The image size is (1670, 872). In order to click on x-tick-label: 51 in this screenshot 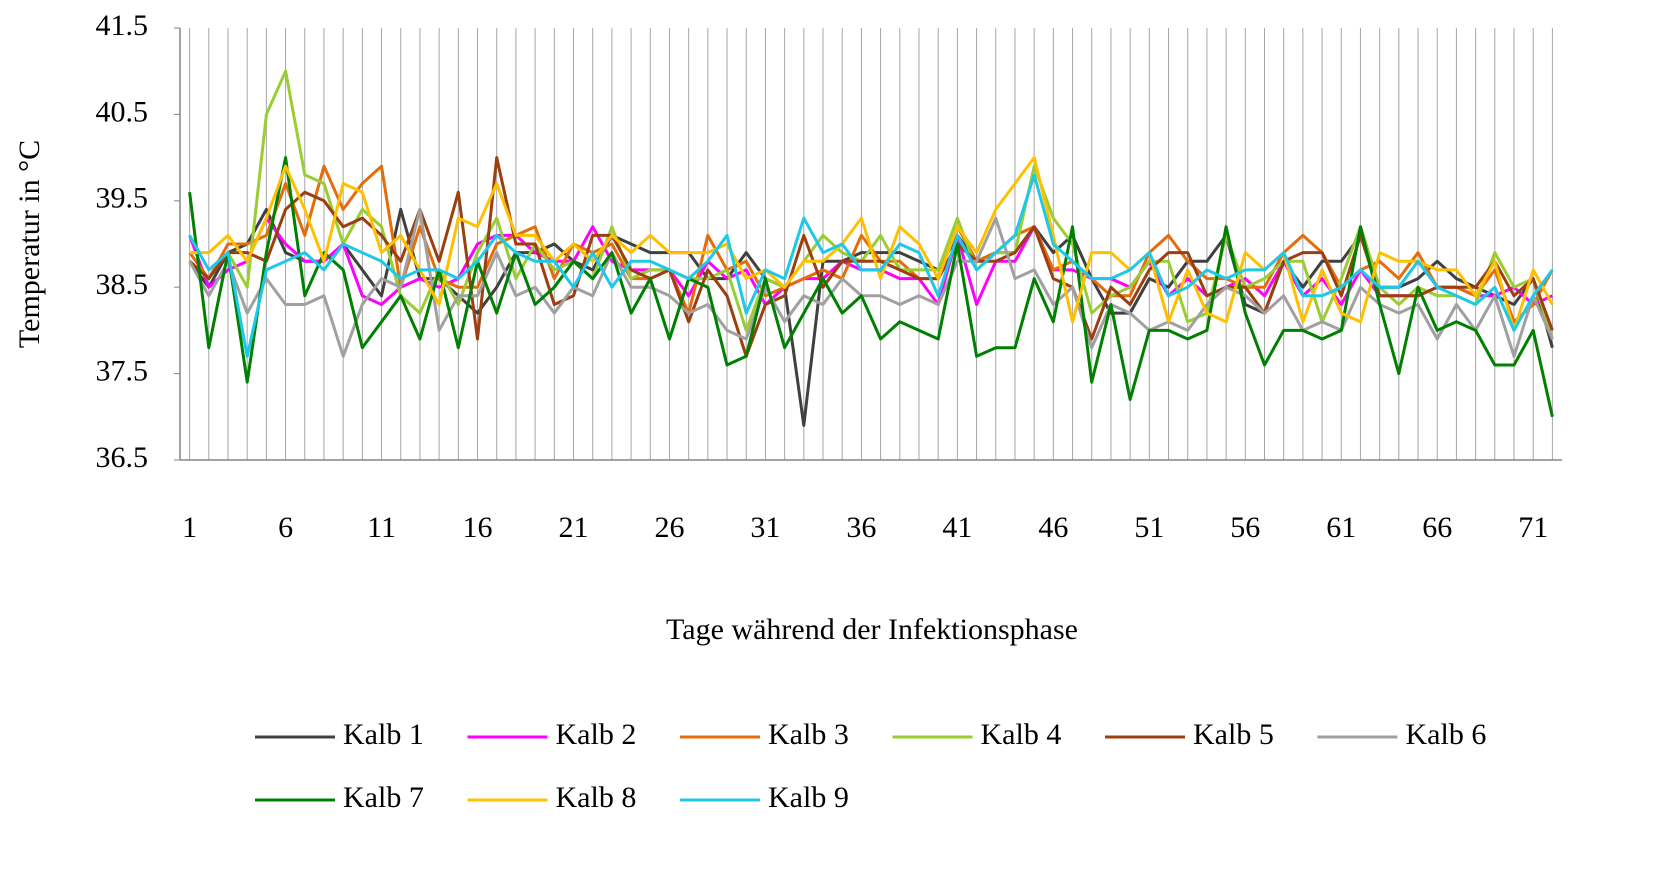, I will do `click(1149, 527)`.